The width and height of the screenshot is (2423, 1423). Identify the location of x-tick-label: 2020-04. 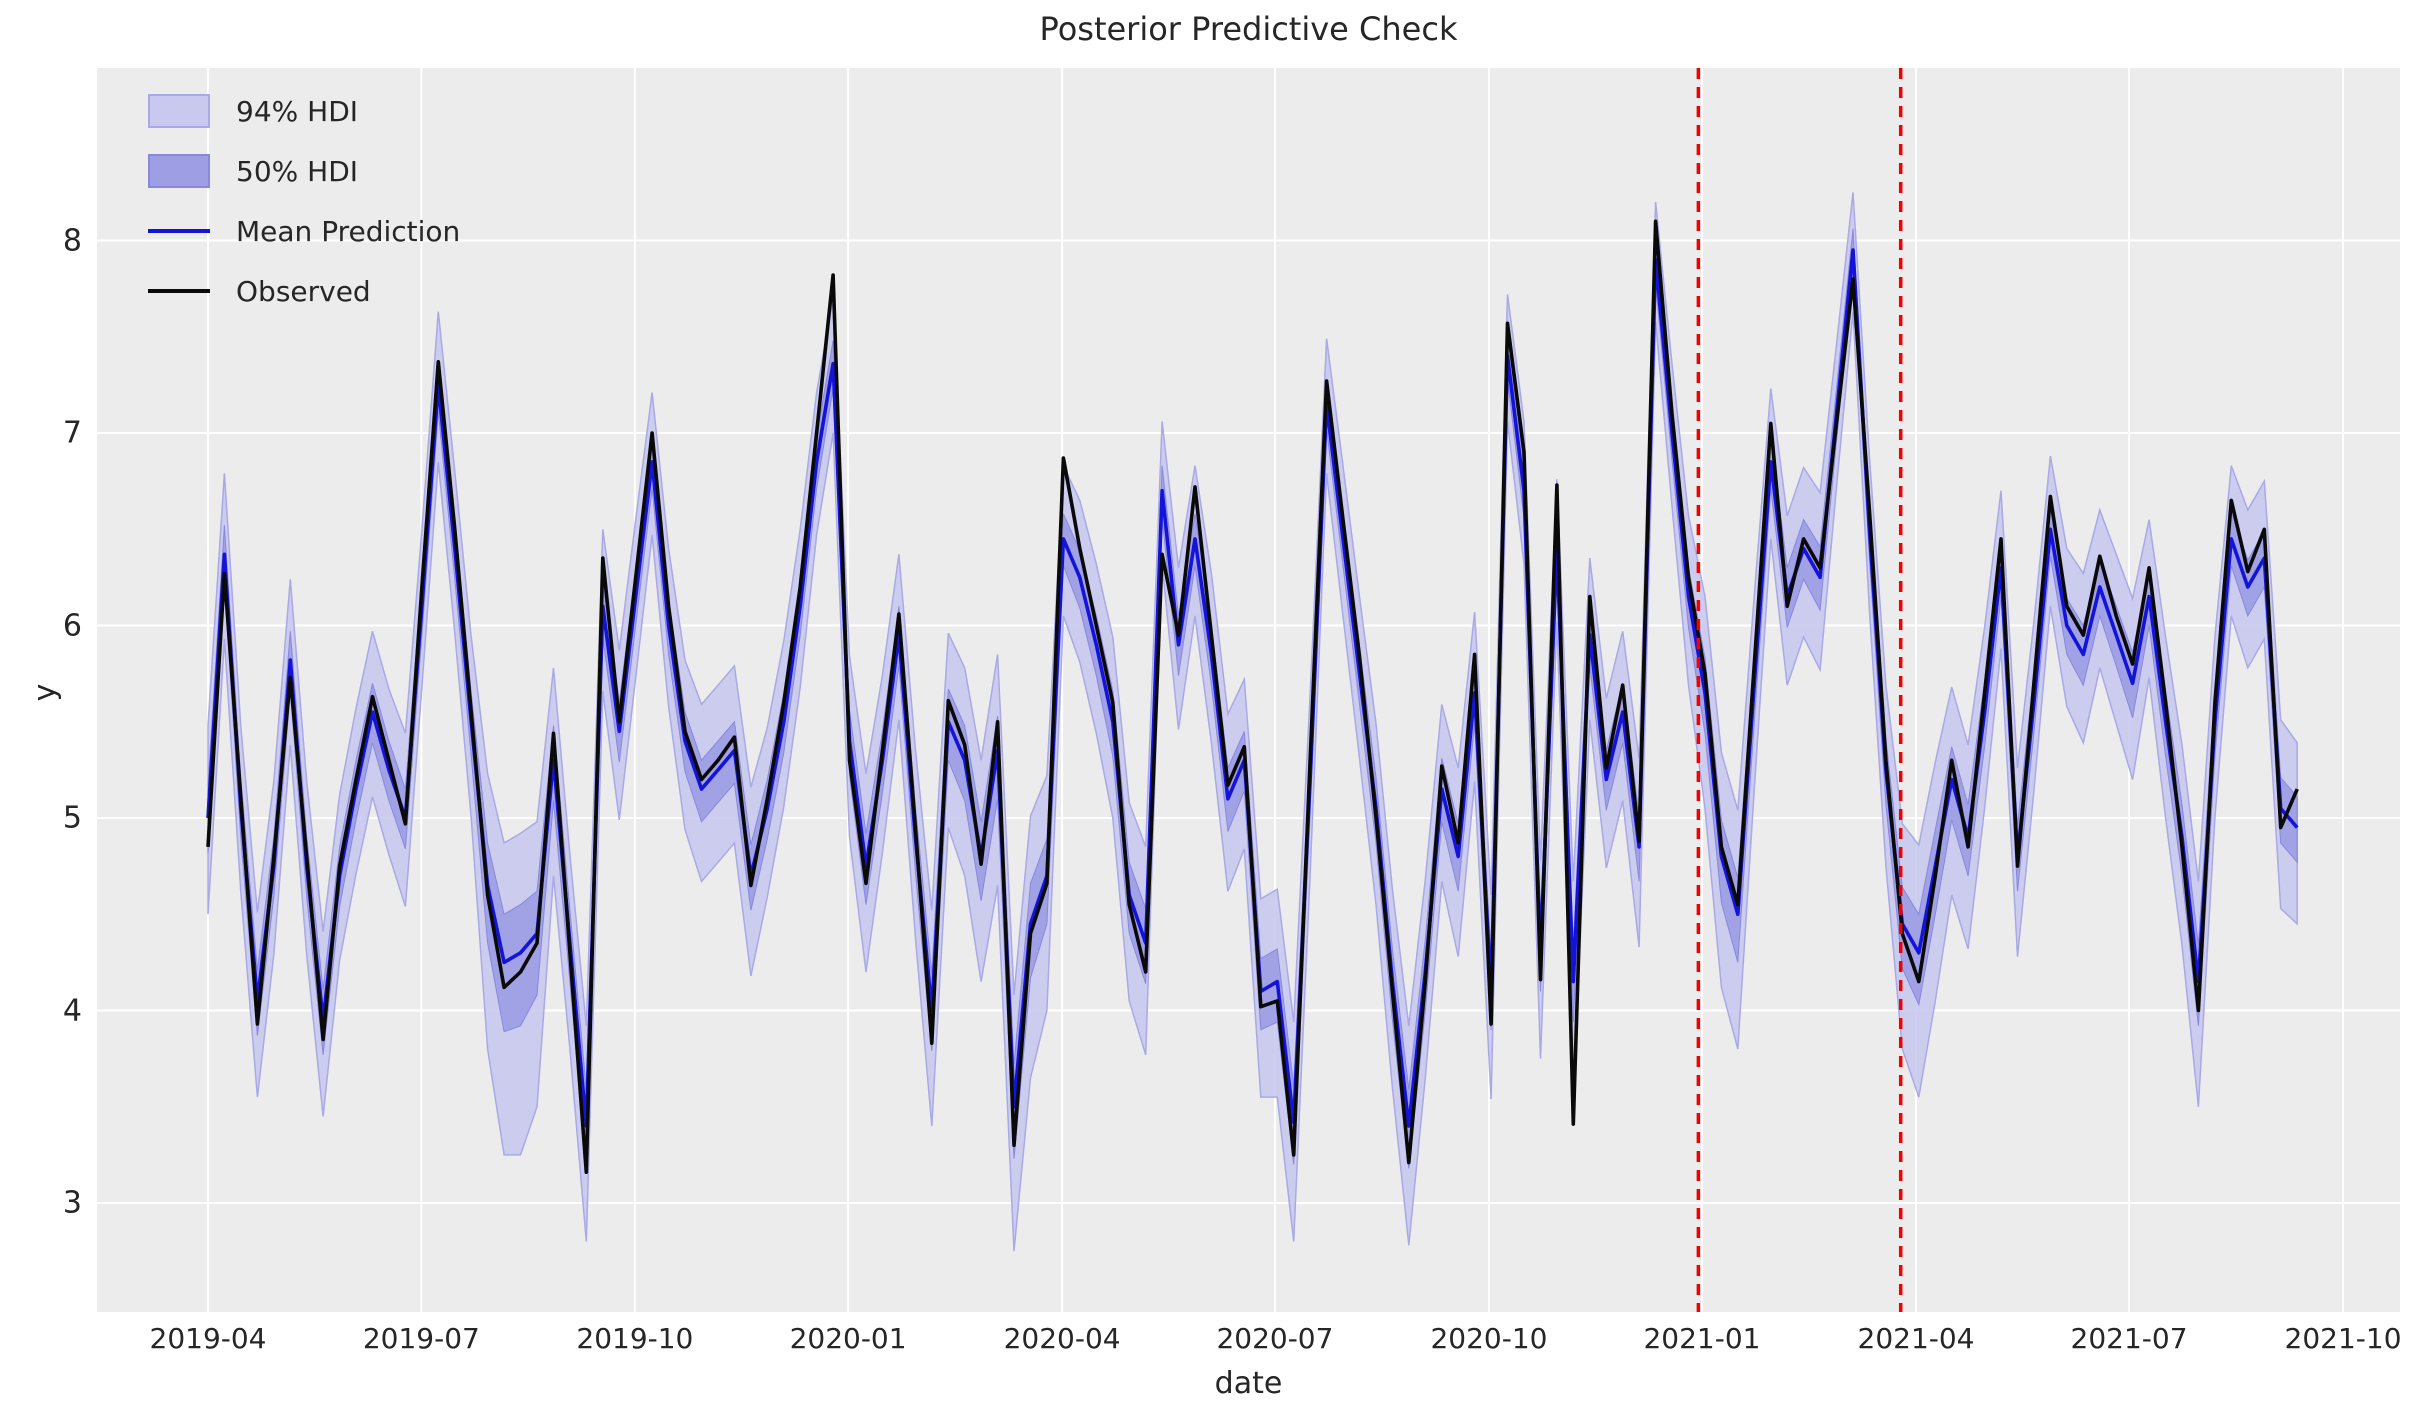
(1062, 1338).